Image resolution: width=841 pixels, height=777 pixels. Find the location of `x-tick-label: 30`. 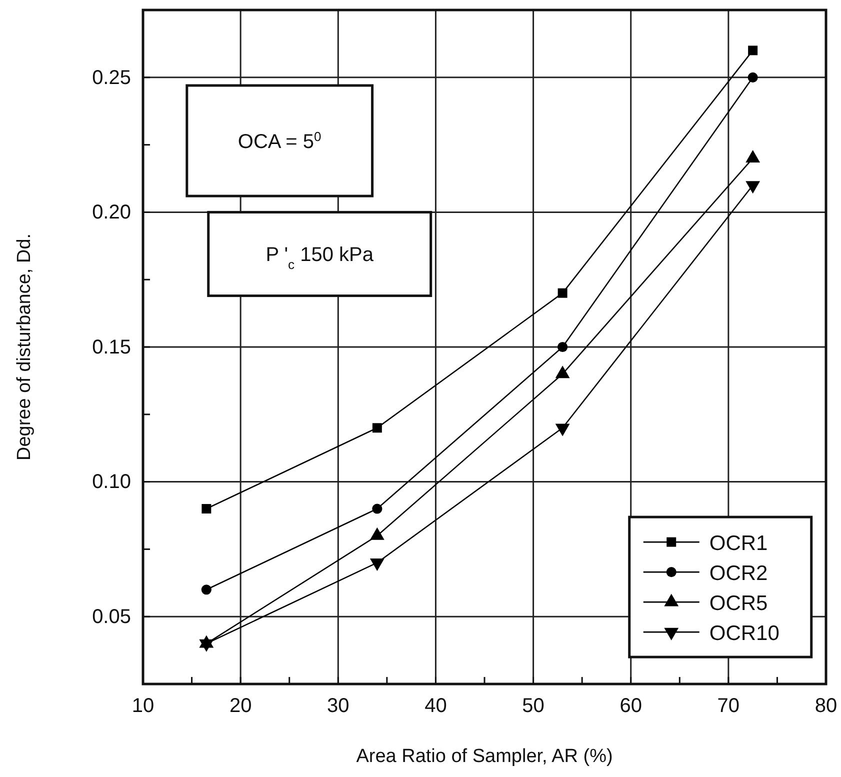

x-tick-label: 30 is located at coordinates (338, 706).